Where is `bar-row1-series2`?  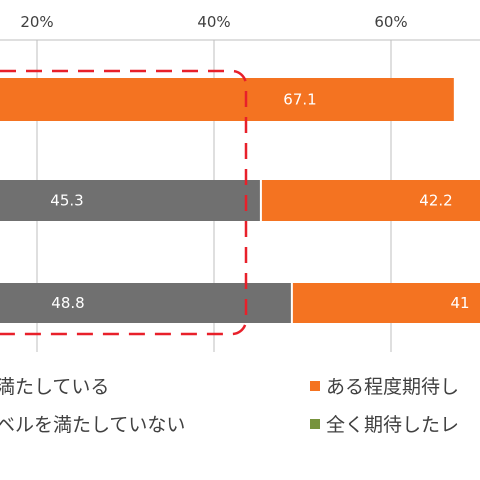 bar-row1-series2 is located at coordinates (227, 99).